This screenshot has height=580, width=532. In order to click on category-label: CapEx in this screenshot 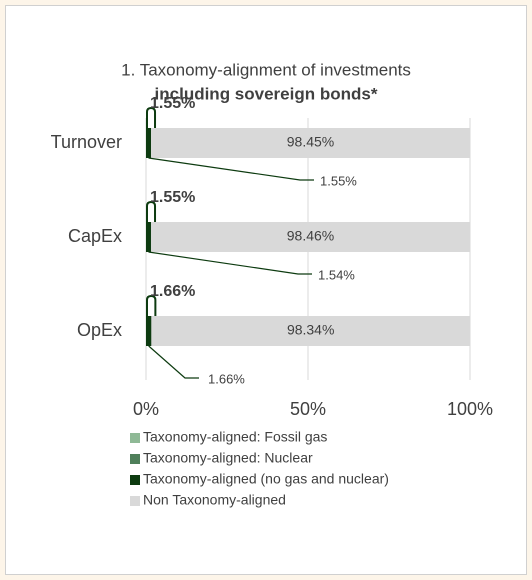, I will do `click(95, 236)`.